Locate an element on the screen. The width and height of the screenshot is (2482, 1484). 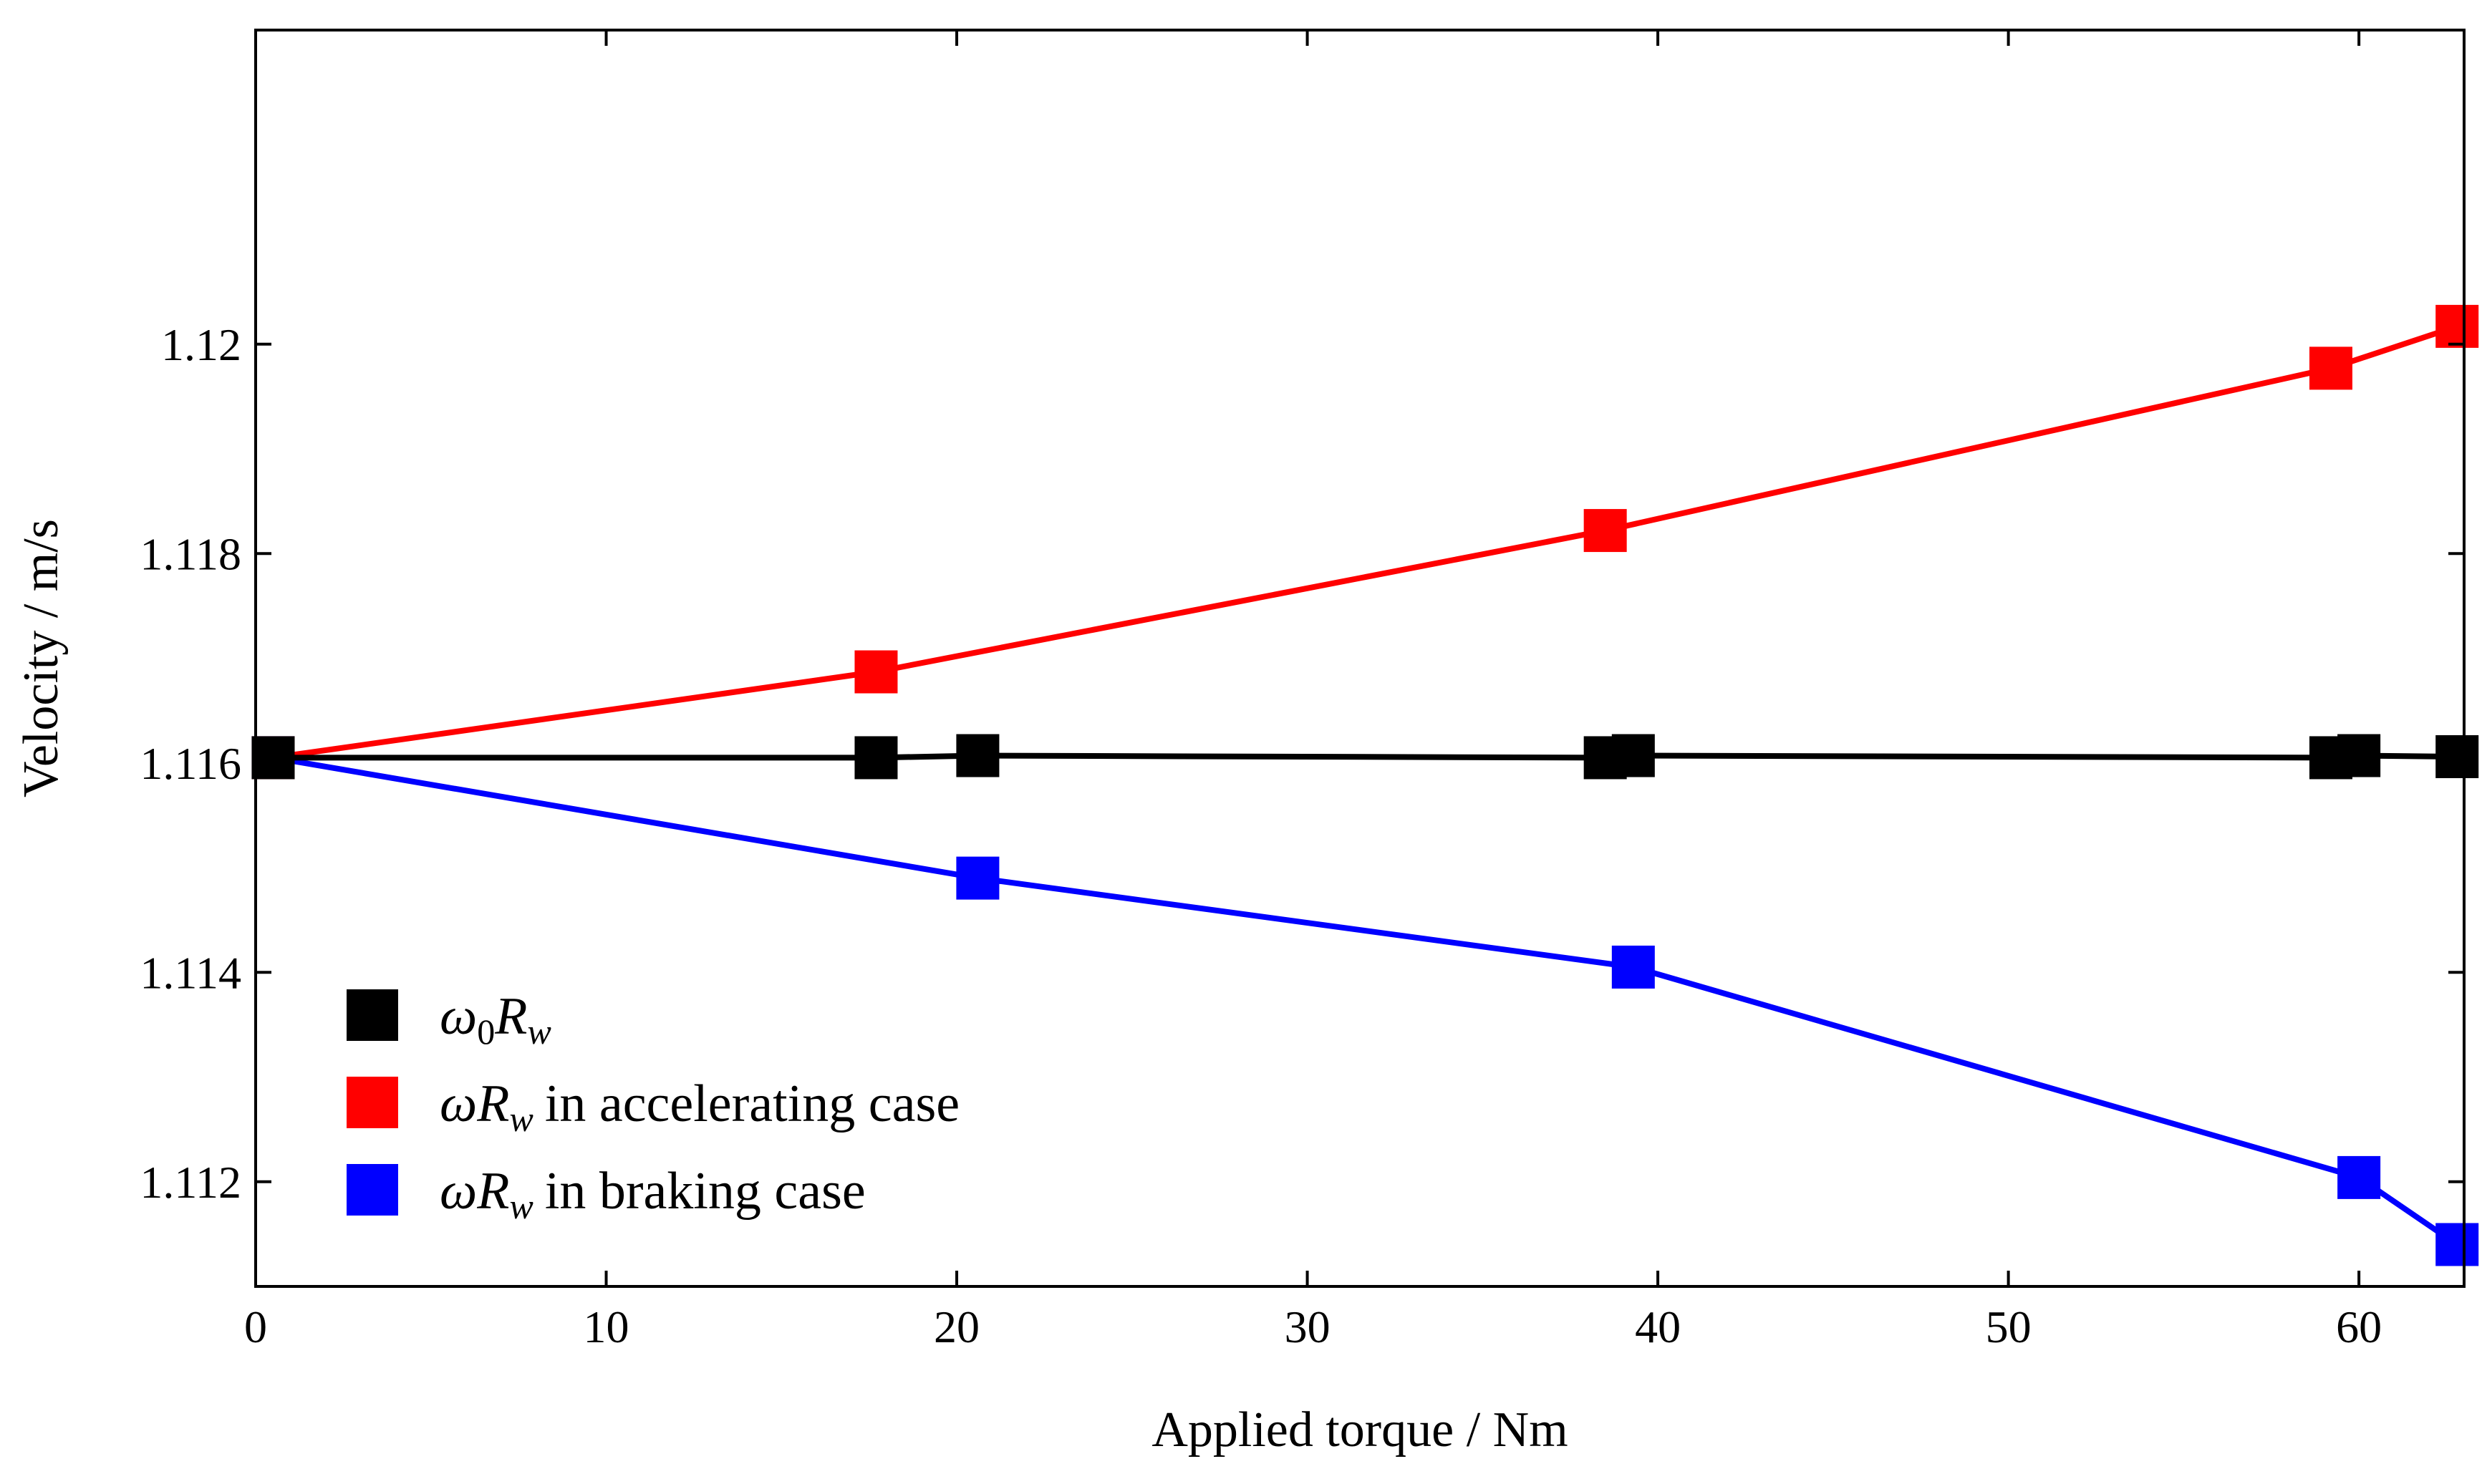
y-tick-label: 1.112 is located at coordinates (190, 1182).